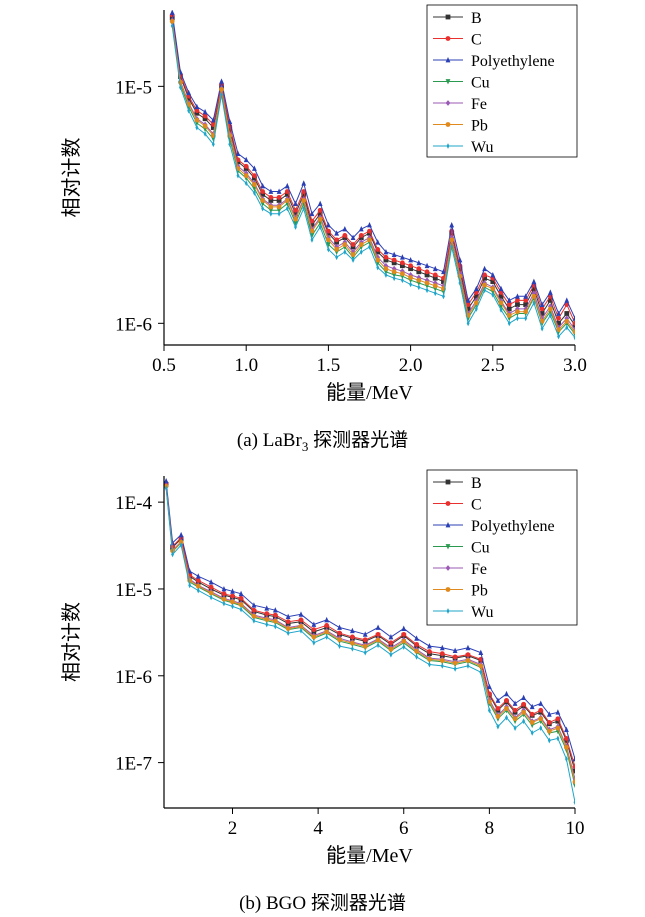  Describe the element at coordinates (404, 828) in the screenshot. I see `chart-b-x-tick-label: 6` at that location.